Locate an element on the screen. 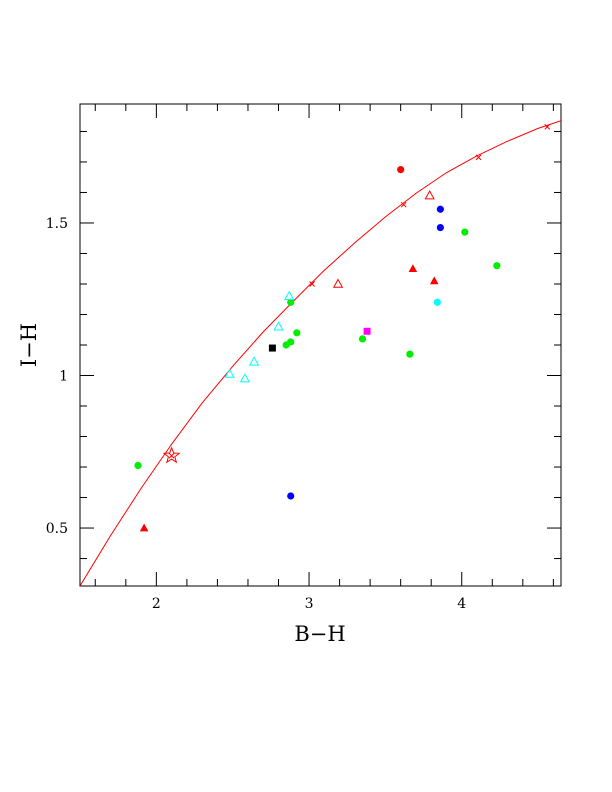 The image size is (612, 792). y-tick-label: 1 is located at coordinates (63, 377).